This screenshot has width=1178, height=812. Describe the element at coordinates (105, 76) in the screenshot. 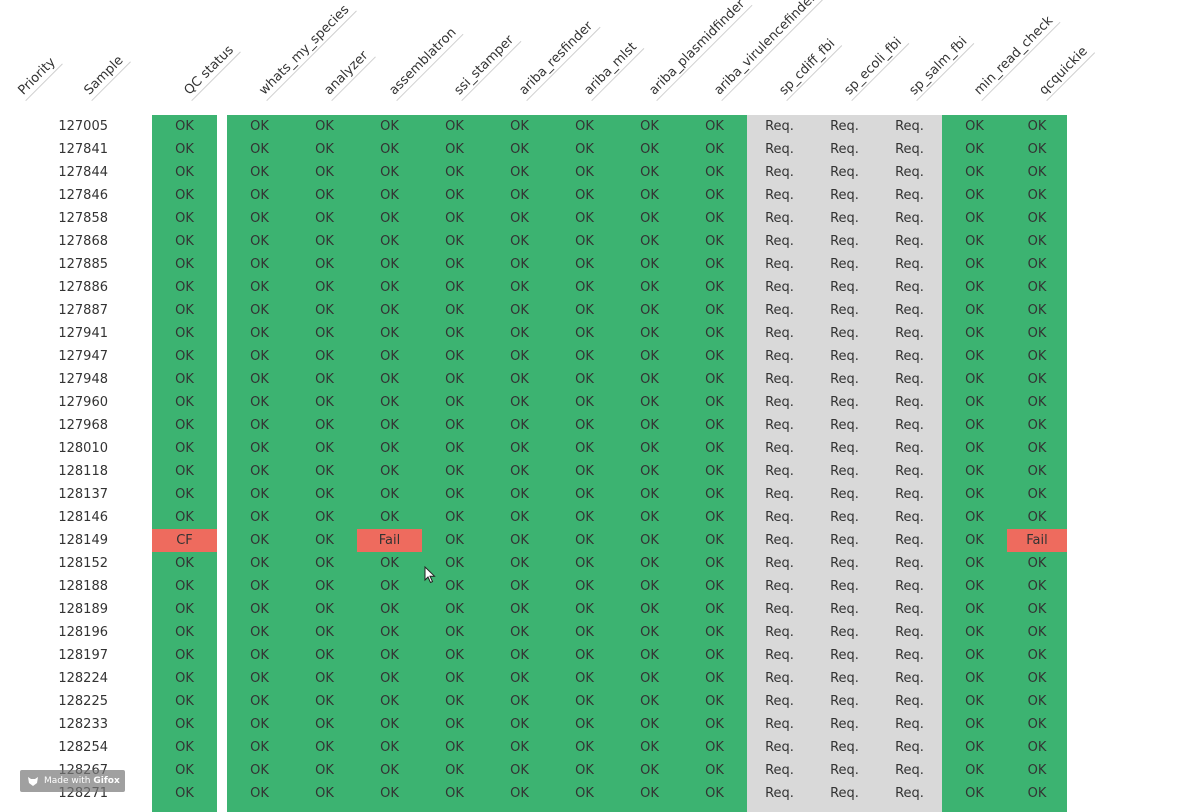

I see `column-header-sample: Sample` at that location.